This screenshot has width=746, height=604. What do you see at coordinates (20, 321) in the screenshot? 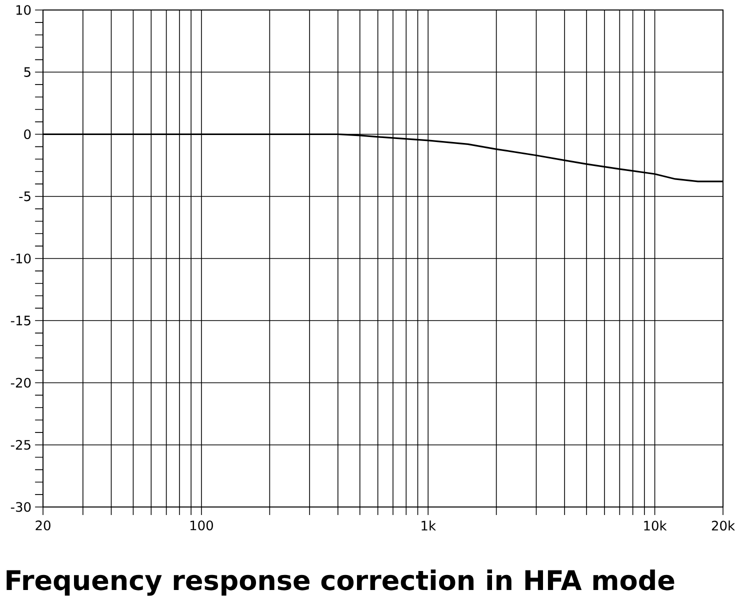
I see `y-tick-label: -15` at bounding box center [20, 321].